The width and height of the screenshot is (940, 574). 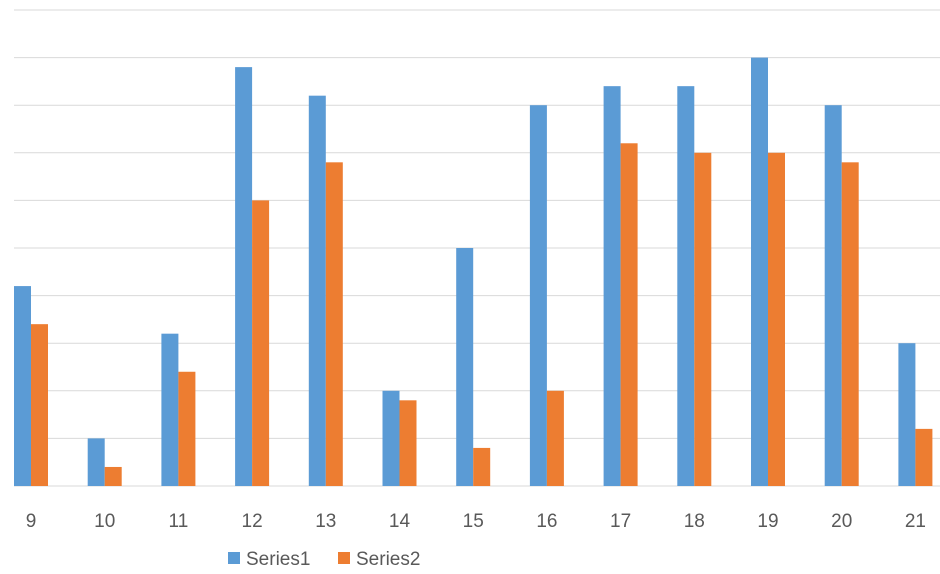 What do you see at coordinates (388, 559) in the screenshot?
I see `legend-label-series2: Series2` at bounding box center [388, 559].